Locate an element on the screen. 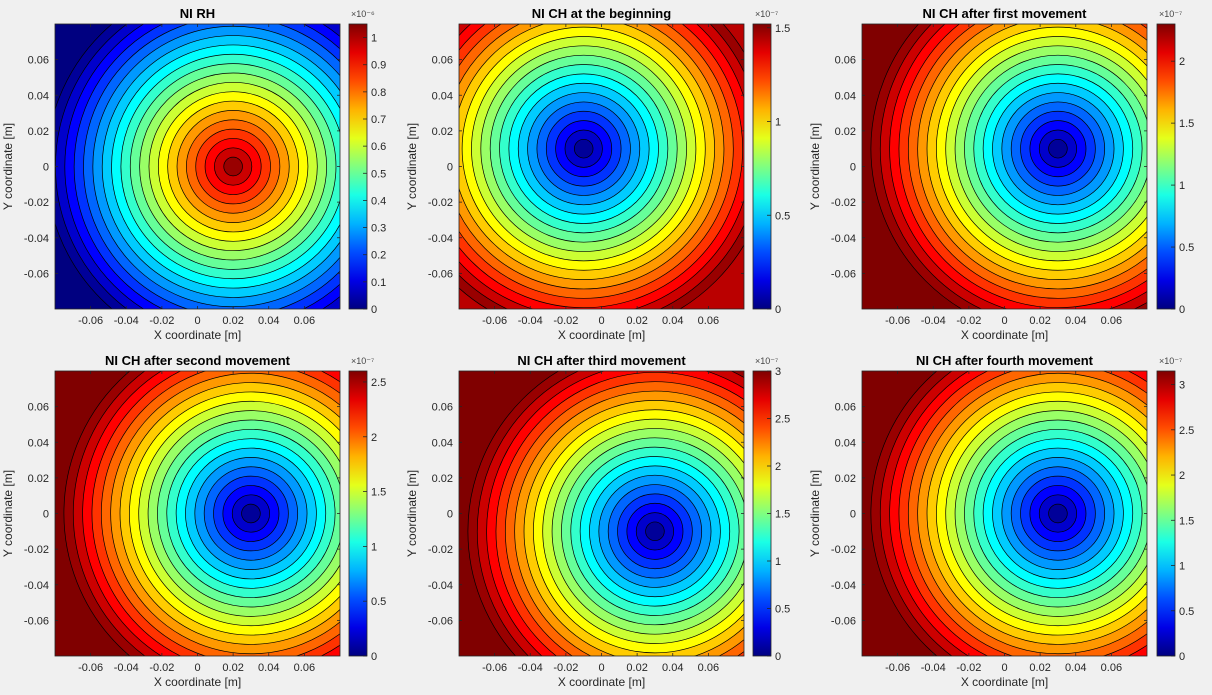 Image resolution: width=1212 pixels, height=695 pixels. colorbar: 0 0.5 1 1.5 2 2.5 ×10⁻⁷ is located at coordinates (367, 509).